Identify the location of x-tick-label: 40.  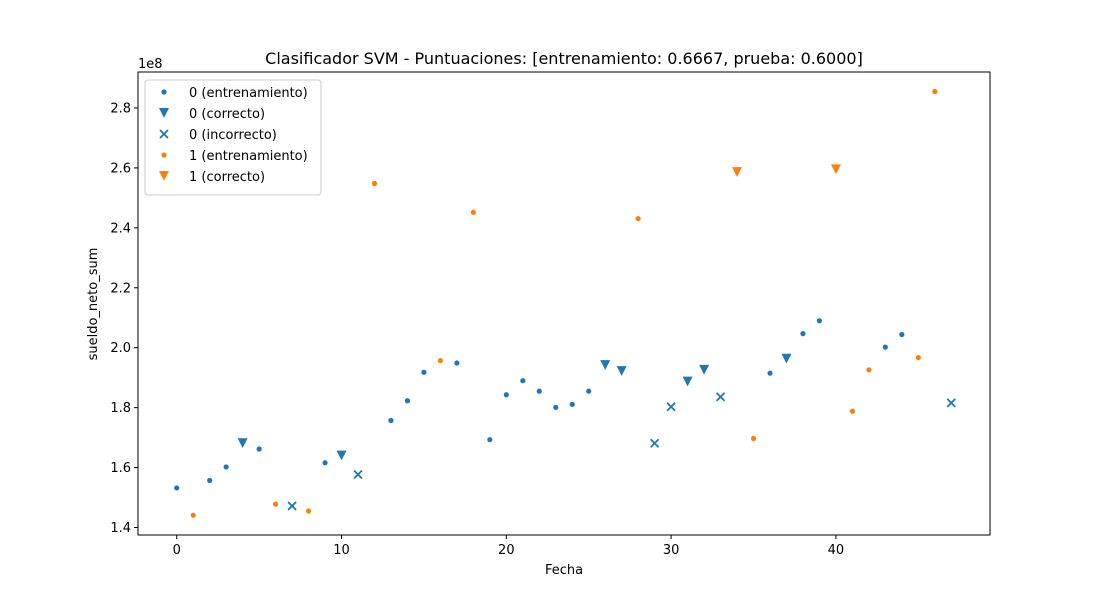
(836, 550).